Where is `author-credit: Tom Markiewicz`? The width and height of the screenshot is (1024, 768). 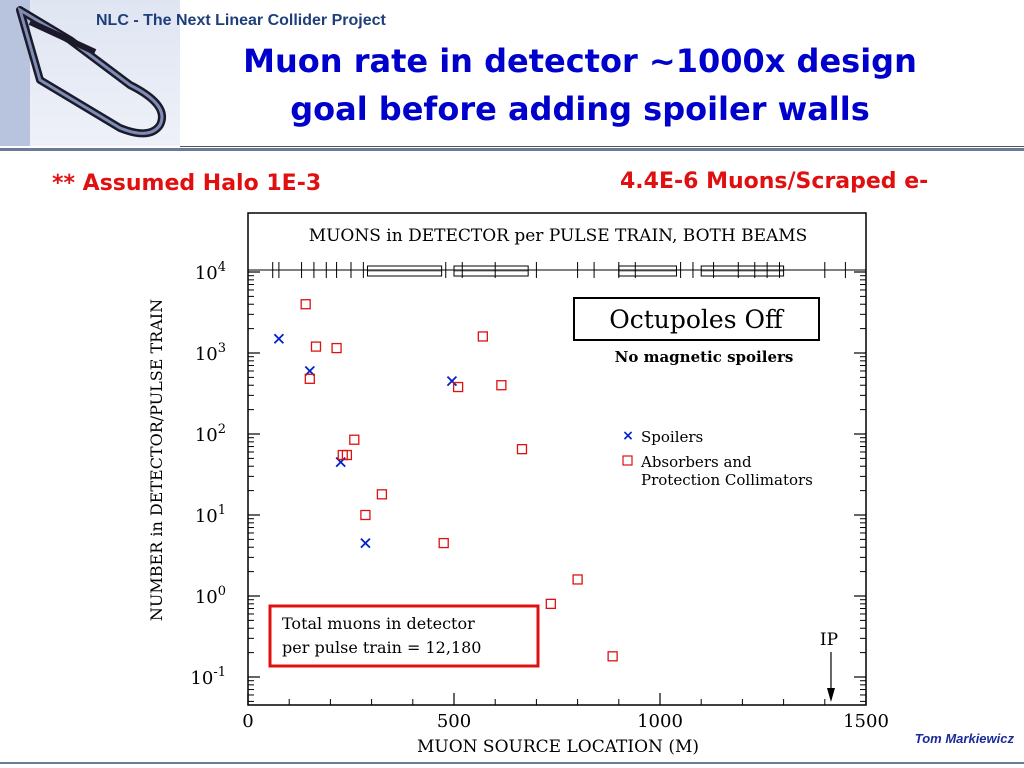
author-credit: Tom Markiewicz is located at coordinates (964, 738).